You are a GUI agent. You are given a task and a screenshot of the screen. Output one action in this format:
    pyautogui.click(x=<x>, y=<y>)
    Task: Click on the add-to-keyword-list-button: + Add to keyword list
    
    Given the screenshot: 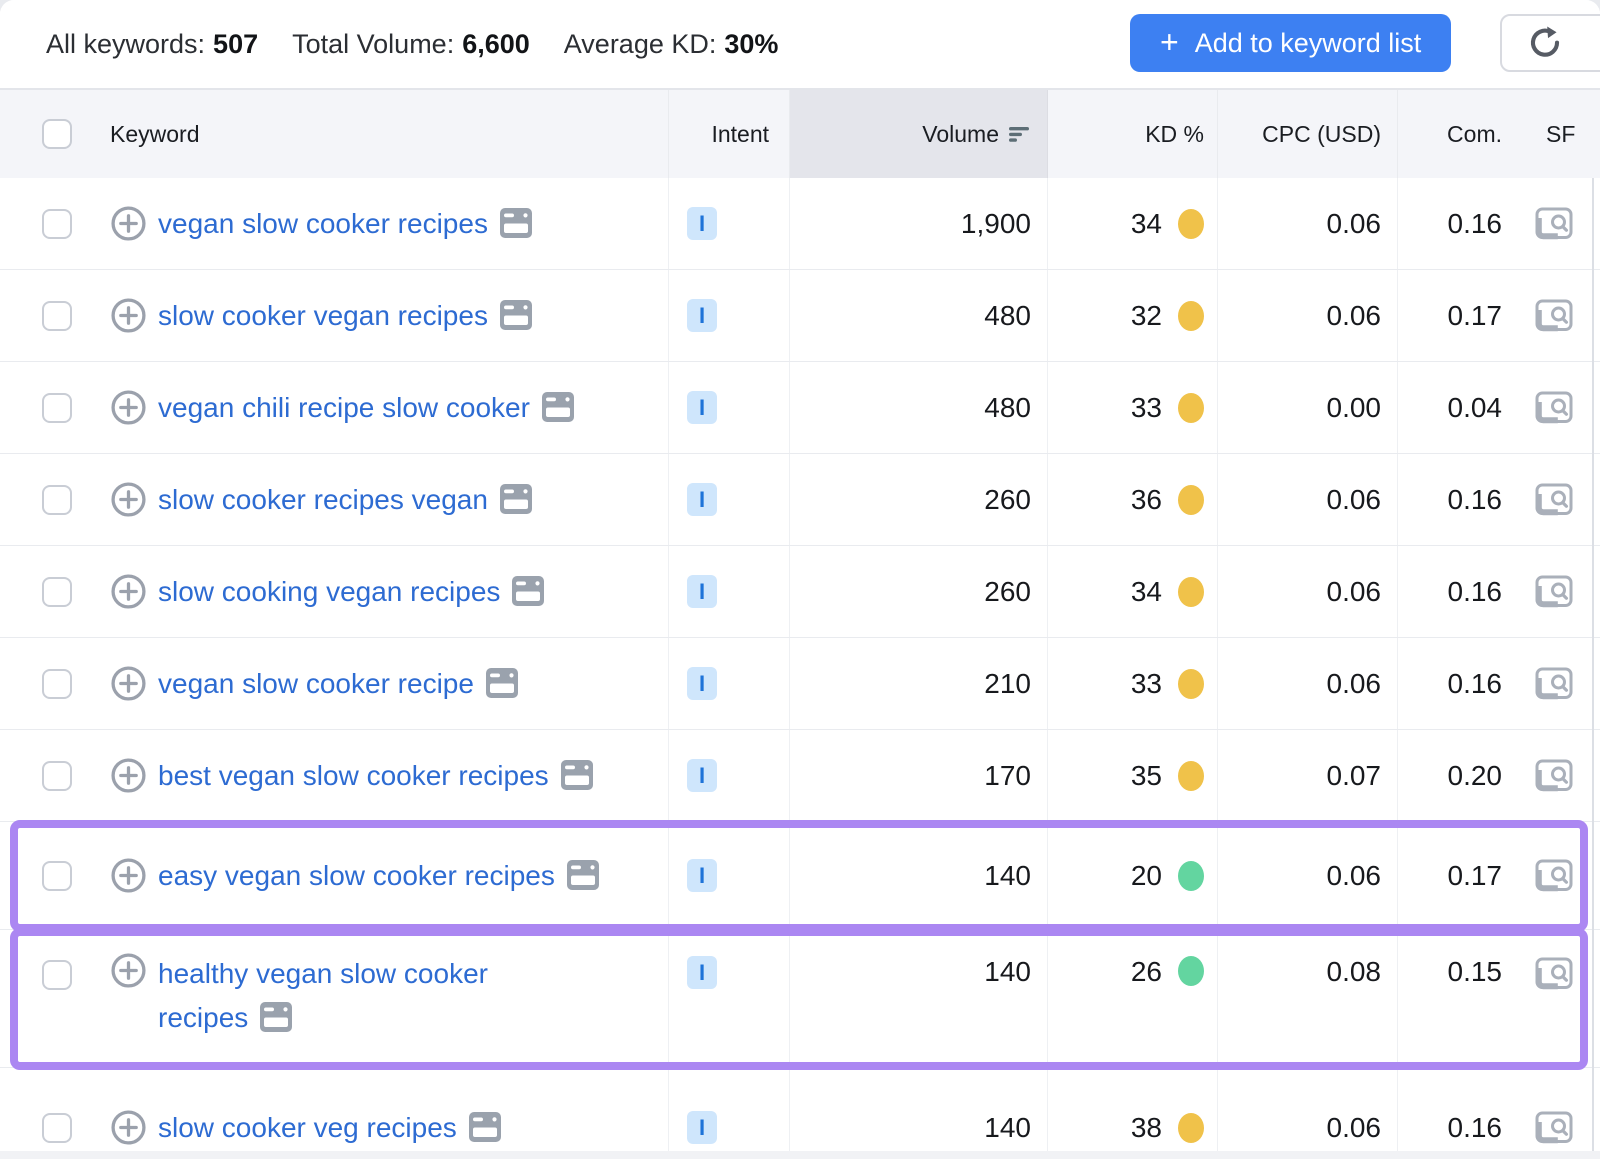 What is the action you would take?
    pyautogui.click(x=1291, y=43)
    